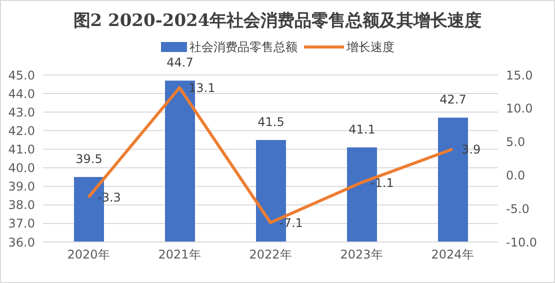 Image resolution: width=555 pixels, height=283 pixels. What do you see at coordinates (244, 47) in the screenshot?
I see `legend-label: 社会消费品零售总额` at bounding box center [244, 47].